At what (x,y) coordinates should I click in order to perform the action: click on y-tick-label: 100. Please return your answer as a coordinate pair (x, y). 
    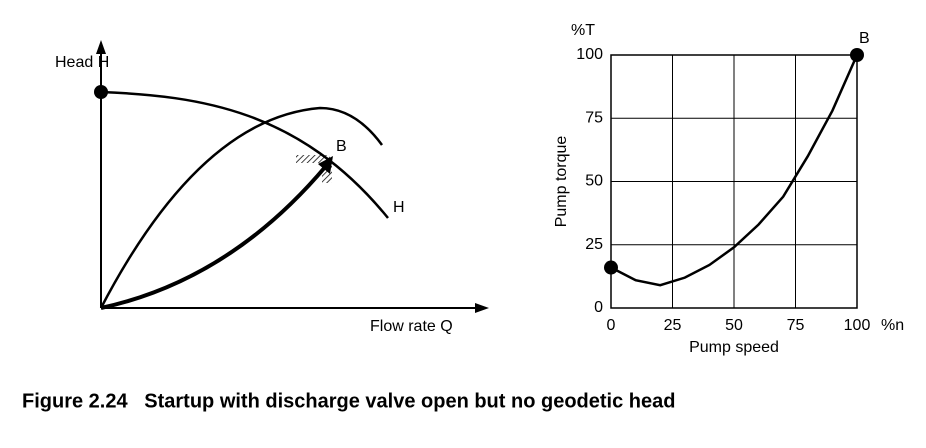
    Looking at the image, I should click on (589, 54).